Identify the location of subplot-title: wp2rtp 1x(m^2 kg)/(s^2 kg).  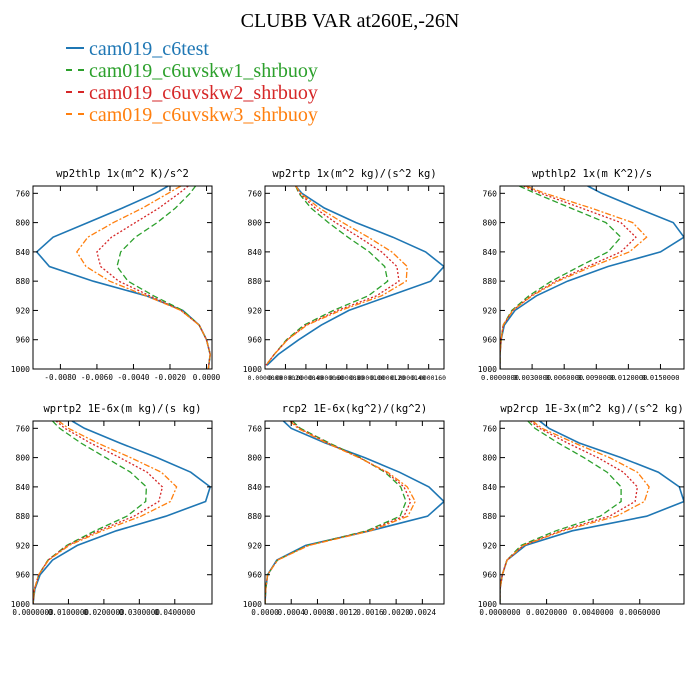
(354, 174).